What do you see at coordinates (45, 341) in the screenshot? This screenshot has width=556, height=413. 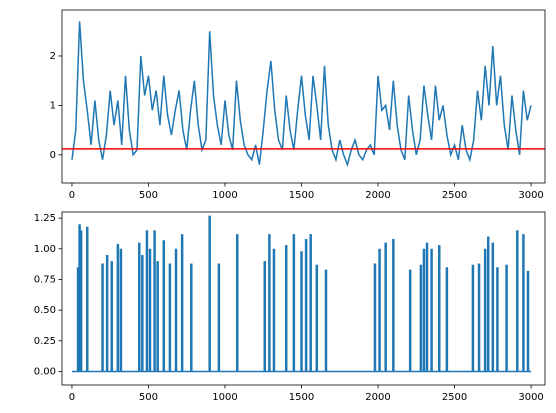 I see `y-tick-label: 0.25` at bounding box center [45, 341].